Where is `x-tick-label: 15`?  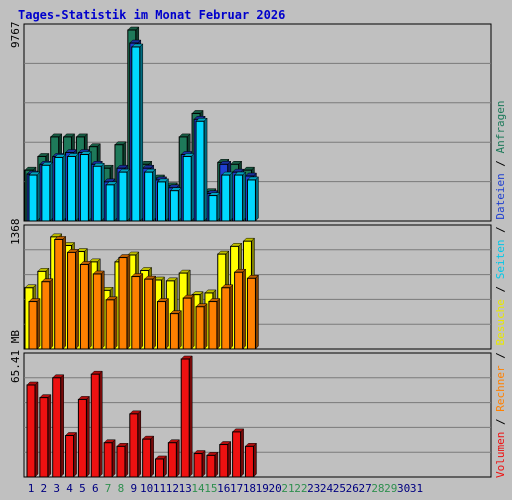
x-tick-label: 15 is located at coordinates (210, 488).